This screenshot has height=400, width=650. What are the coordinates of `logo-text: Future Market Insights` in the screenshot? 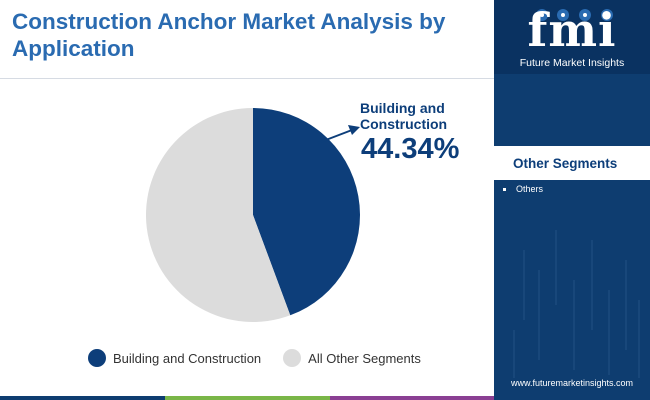 It's located at (572, 63).